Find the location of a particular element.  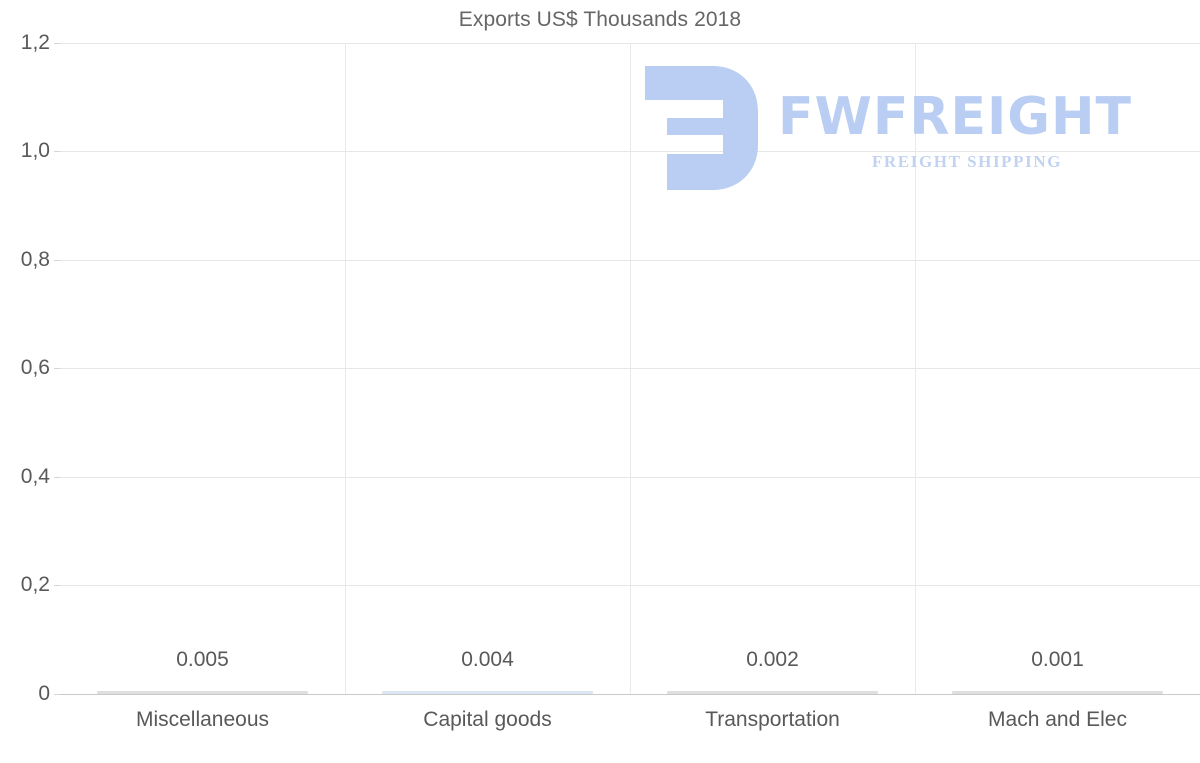

bar-transportation is located at coordinates (772, 692).